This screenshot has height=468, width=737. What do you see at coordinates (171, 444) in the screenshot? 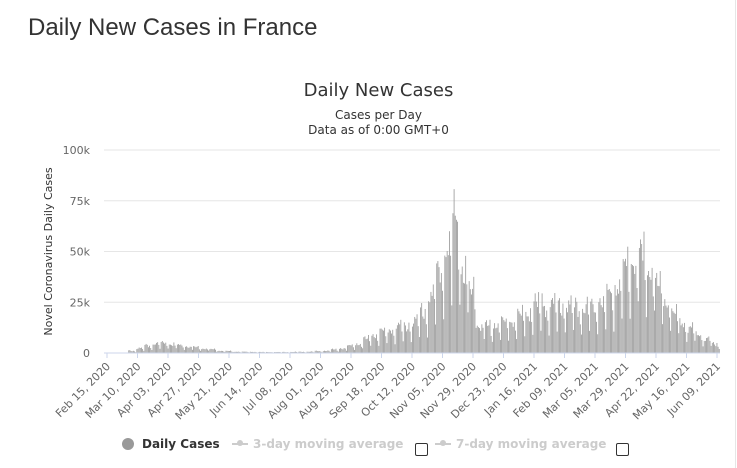
I see `legend-item-daily-cases: Daily Cases` at bounding box center [171, 444].